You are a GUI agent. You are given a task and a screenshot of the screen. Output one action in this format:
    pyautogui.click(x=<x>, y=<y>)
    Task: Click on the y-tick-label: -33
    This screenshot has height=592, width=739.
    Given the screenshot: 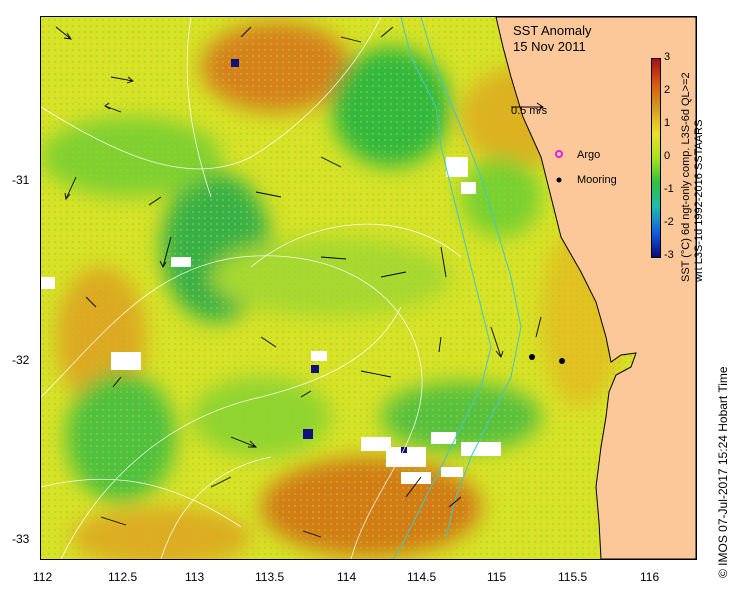 What is the action you would take?
    pyautogui.click(x=21, y=539)
    